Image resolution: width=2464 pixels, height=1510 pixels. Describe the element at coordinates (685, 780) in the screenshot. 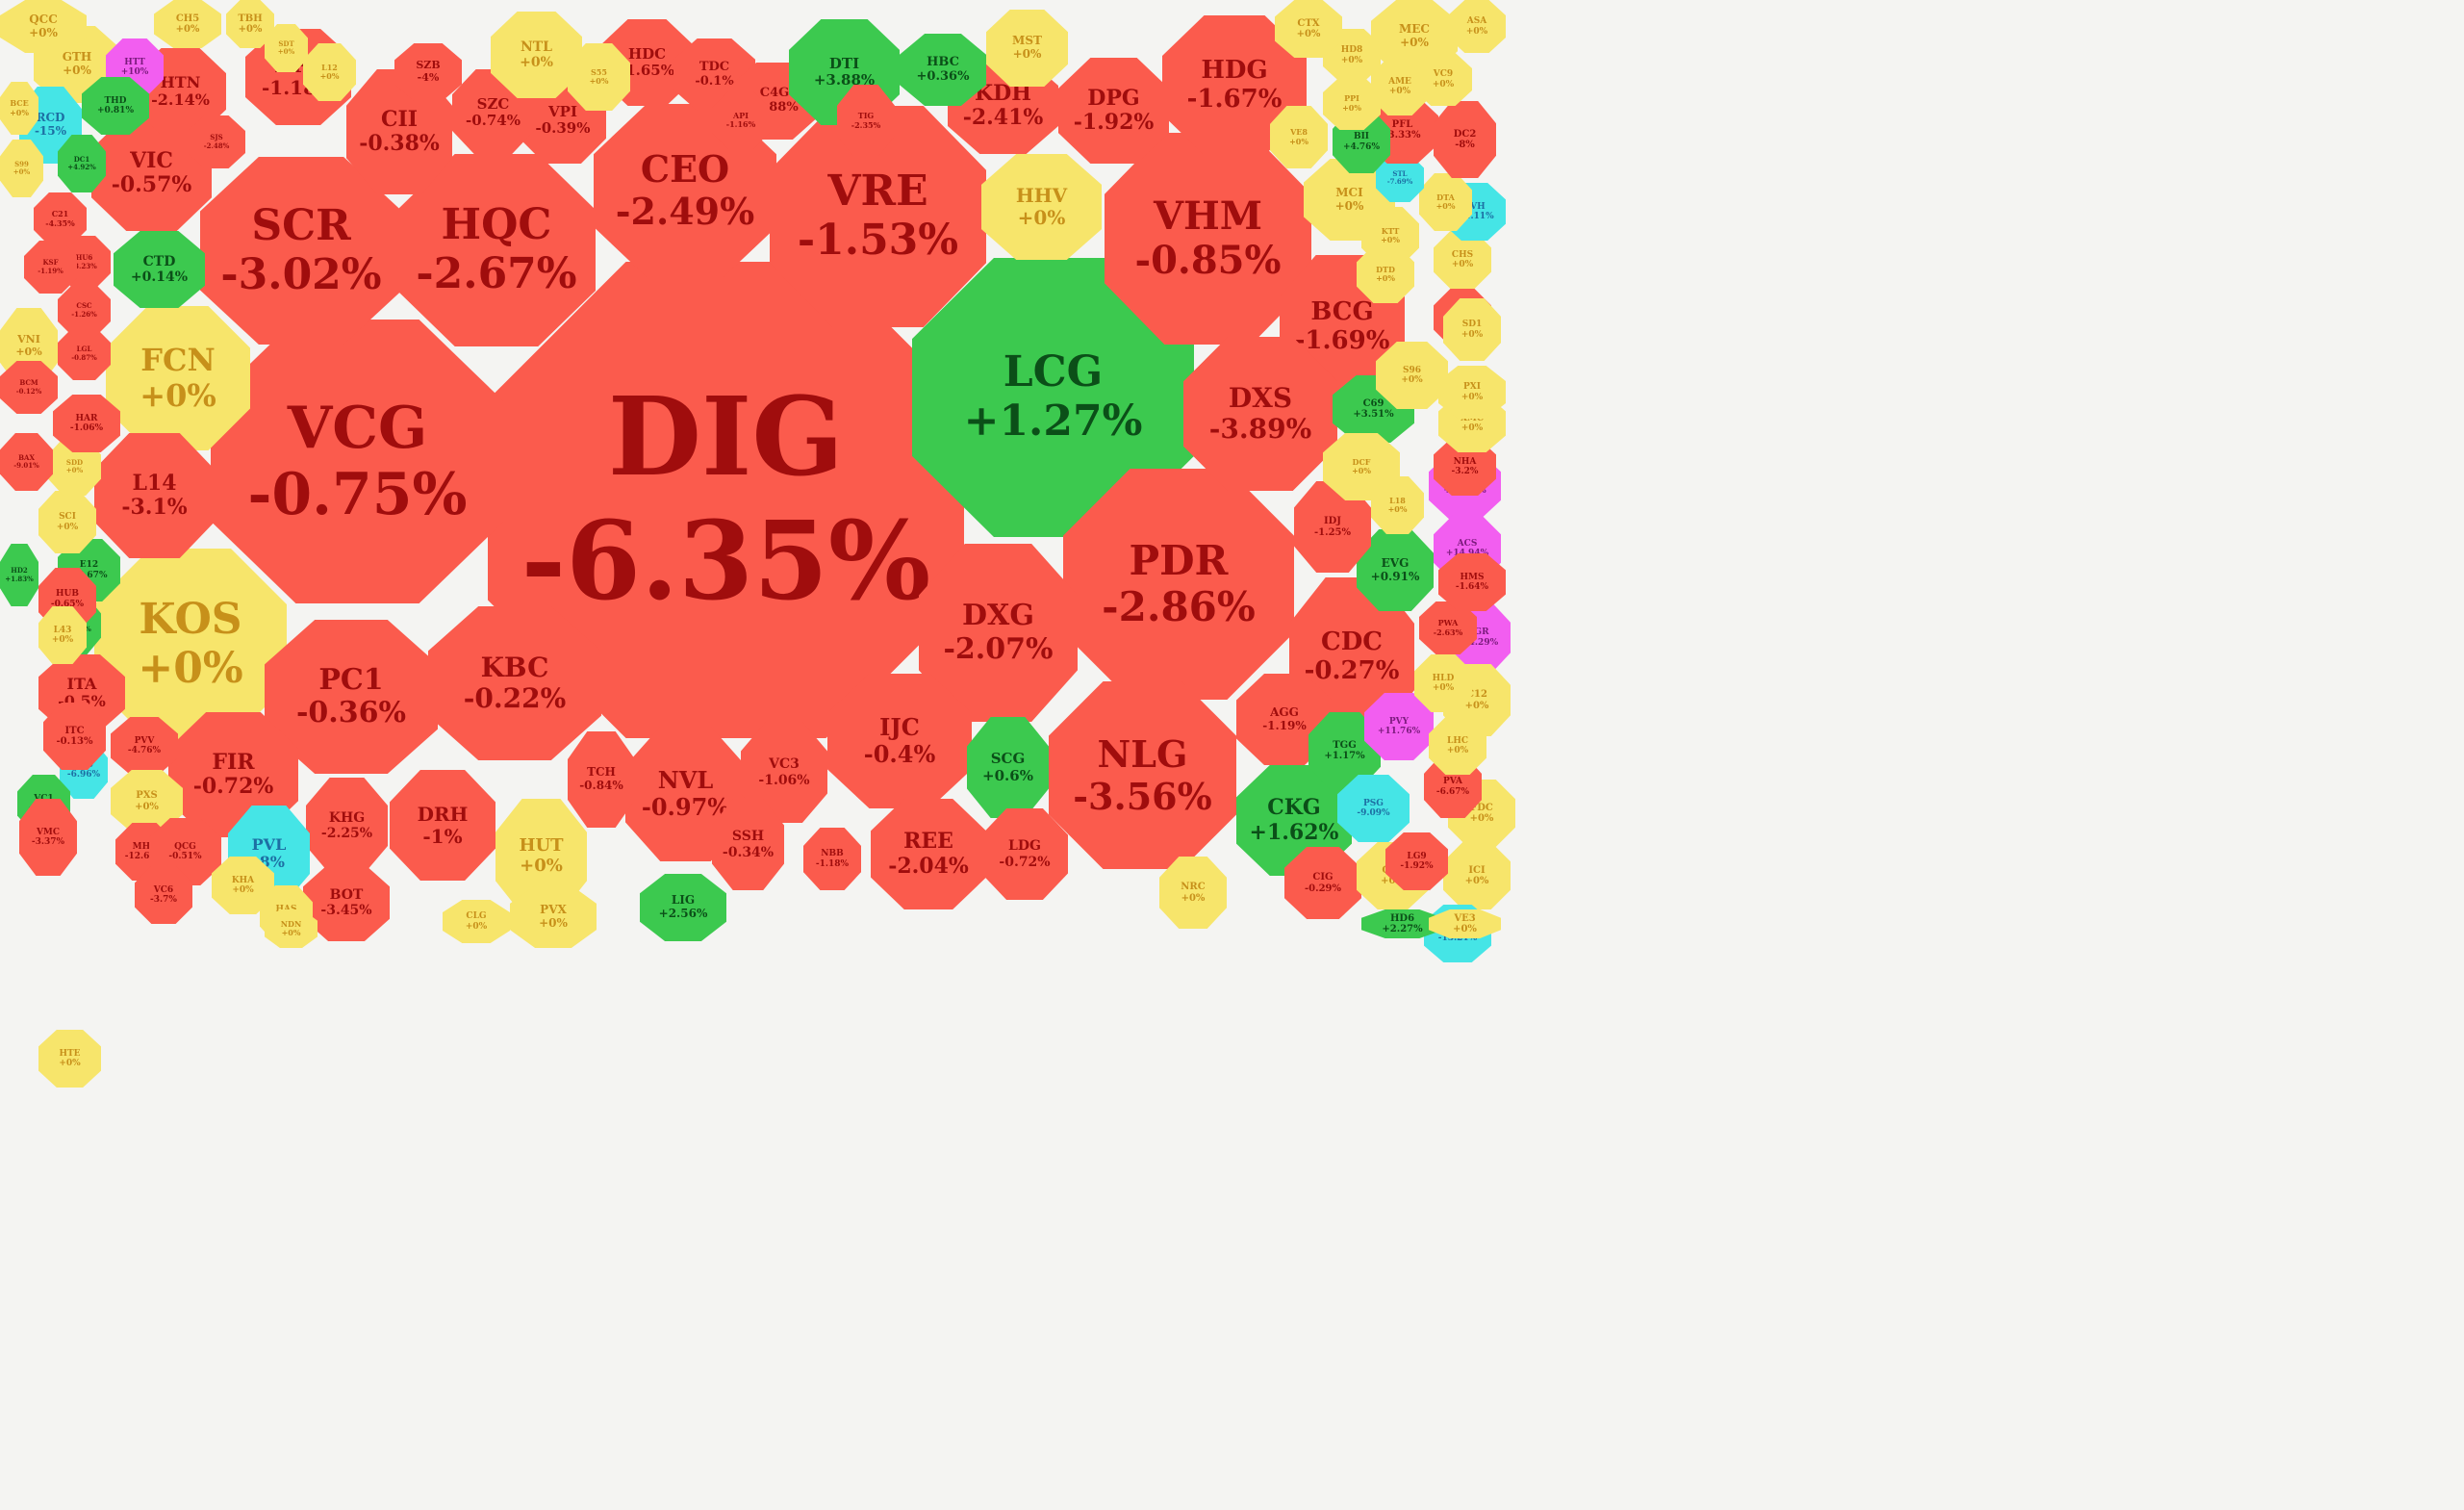

I see `ticker-symbol: NVL` at that location.